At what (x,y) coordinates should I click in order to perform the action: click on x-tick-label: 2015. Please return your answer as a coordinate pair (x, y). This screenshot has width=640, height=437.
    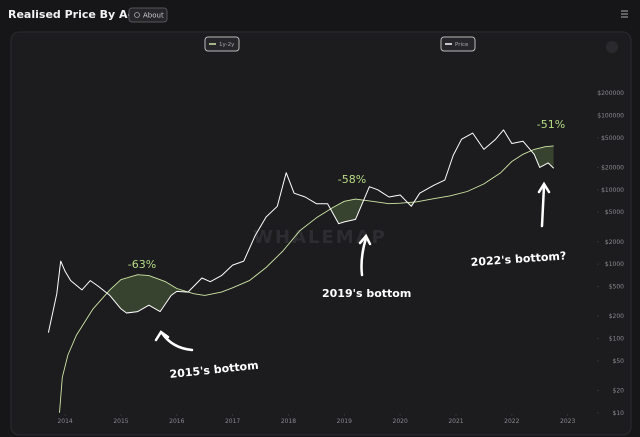
    Looking at the image, I should click on (120, 421).